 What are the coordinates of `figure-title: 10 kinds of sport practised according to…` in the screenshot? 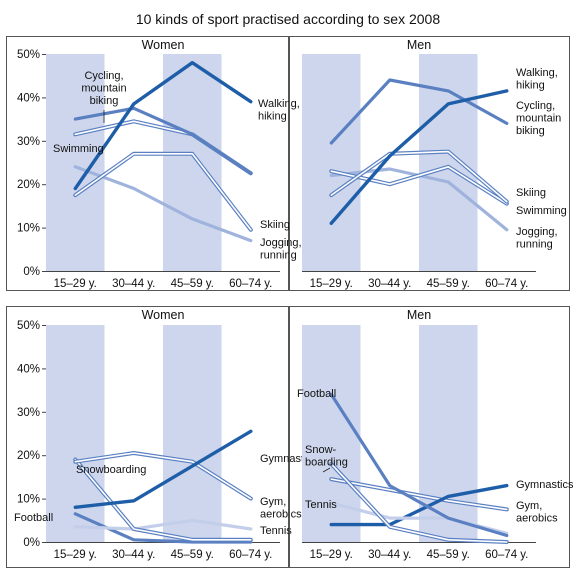 It's located at (288, 19).